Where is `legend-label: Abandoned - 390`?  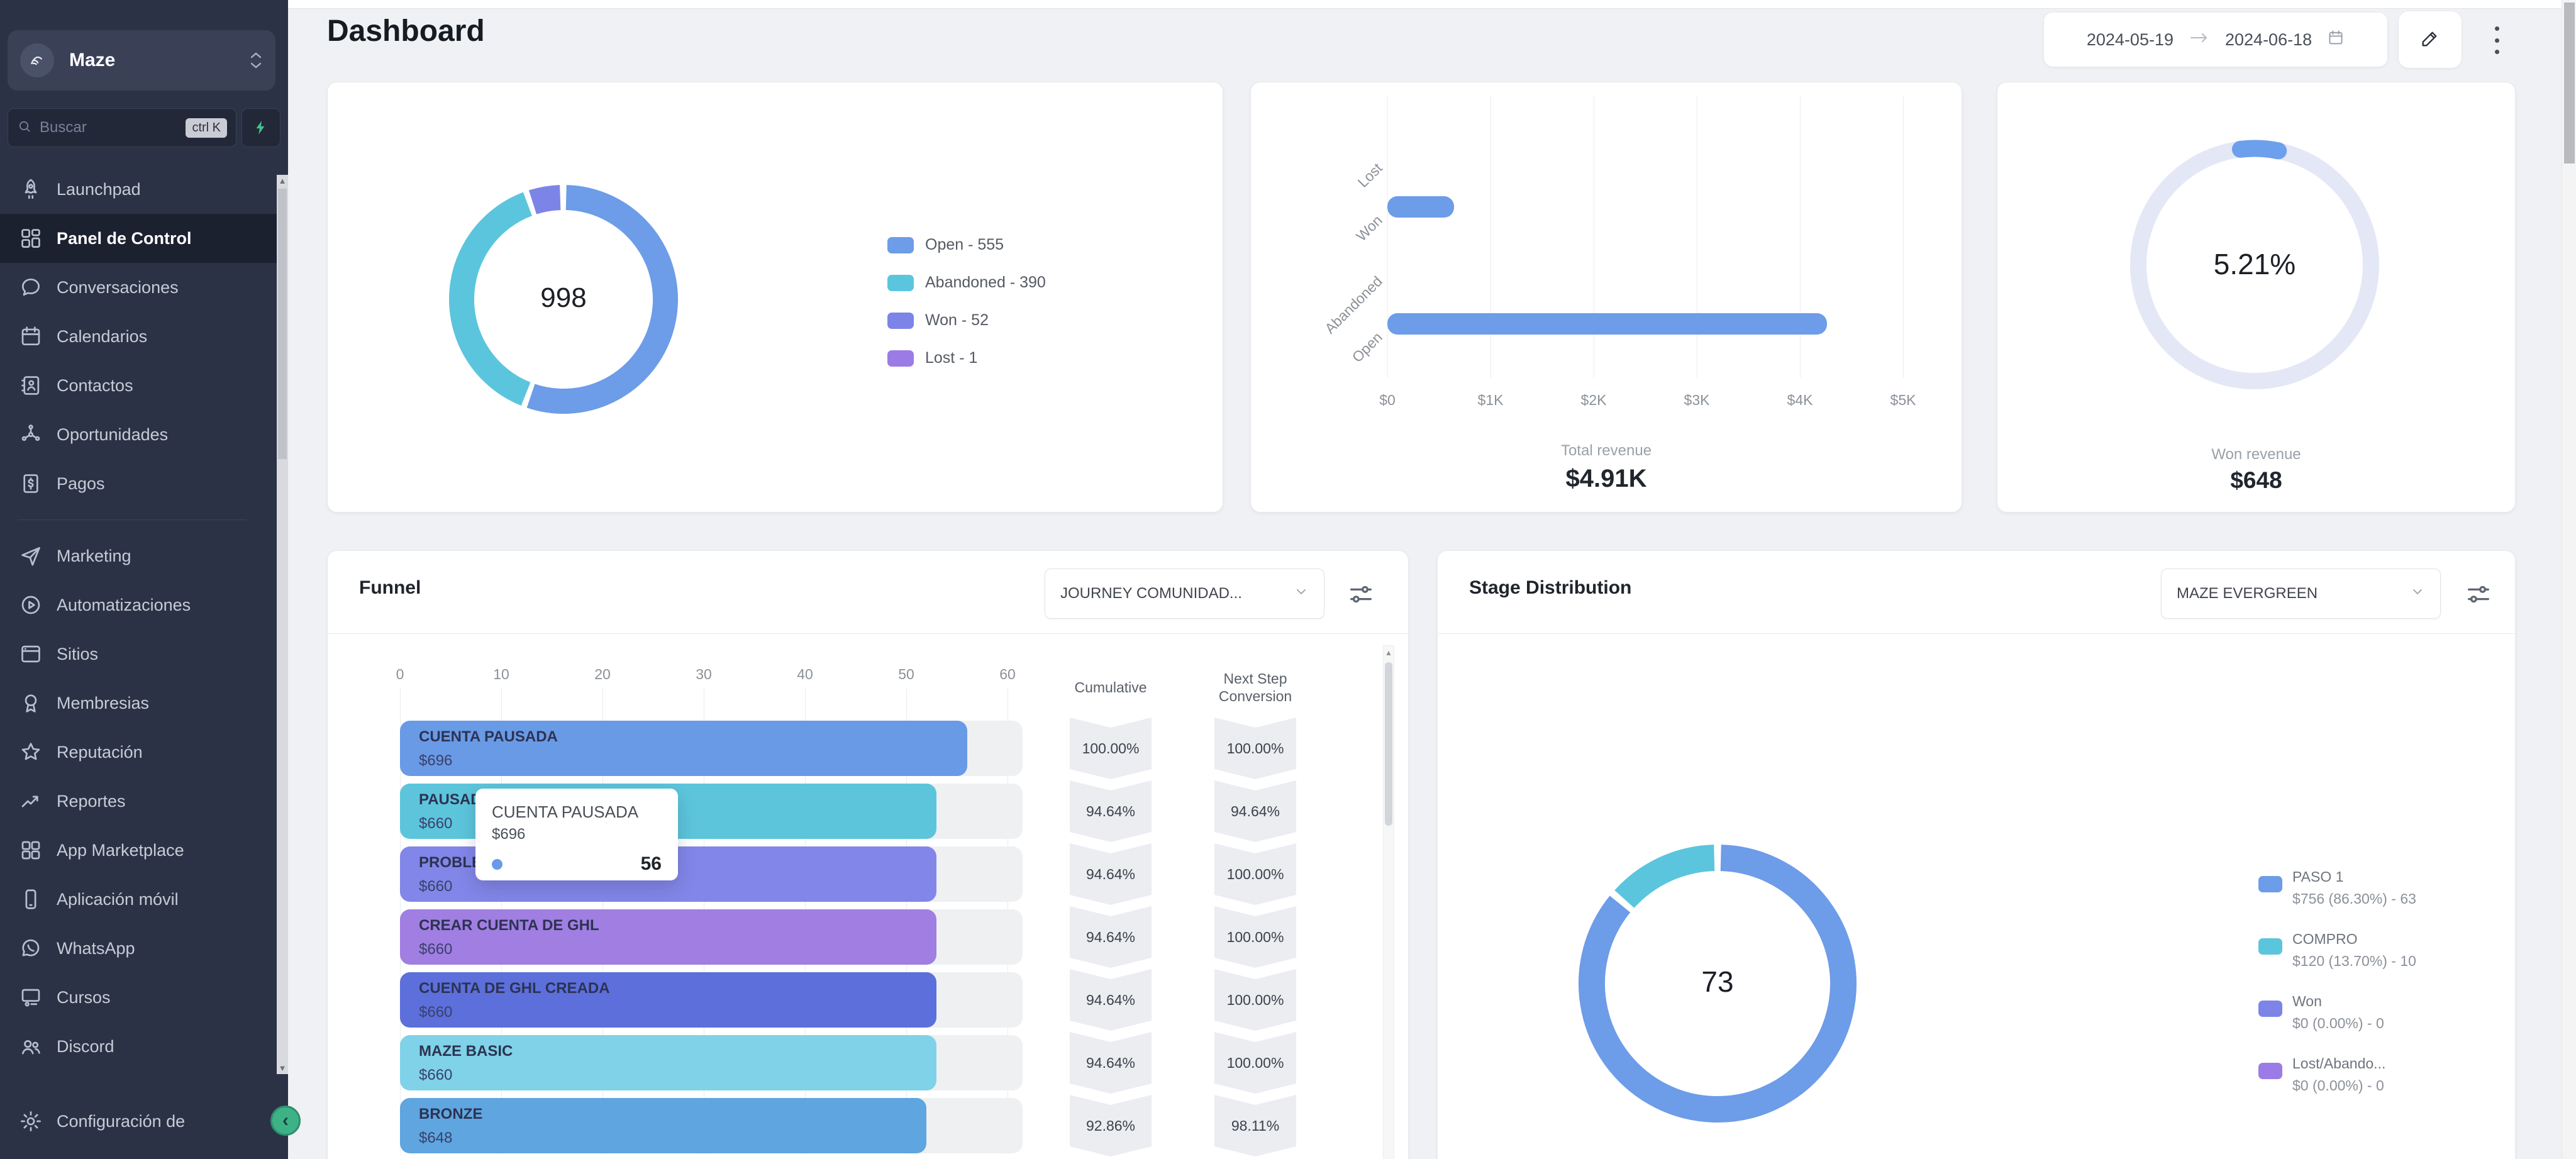 legend-label: Abandoned - 390 is located at coordinates (985, 282).